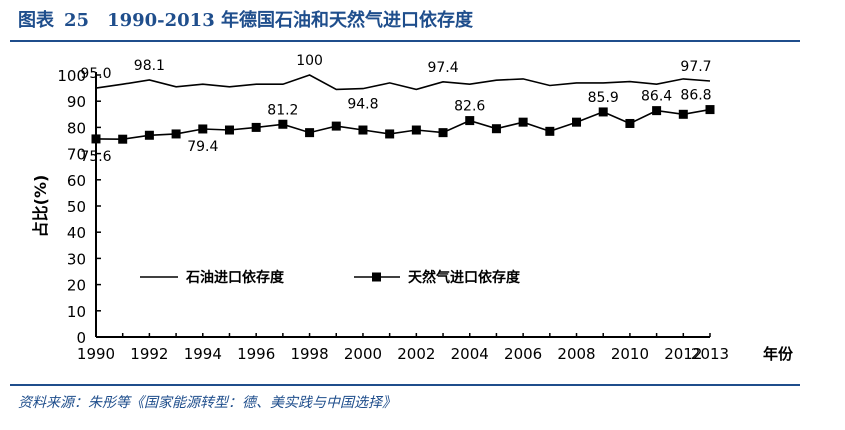  I want to click on data-label: 97.4, so click(442, 68).